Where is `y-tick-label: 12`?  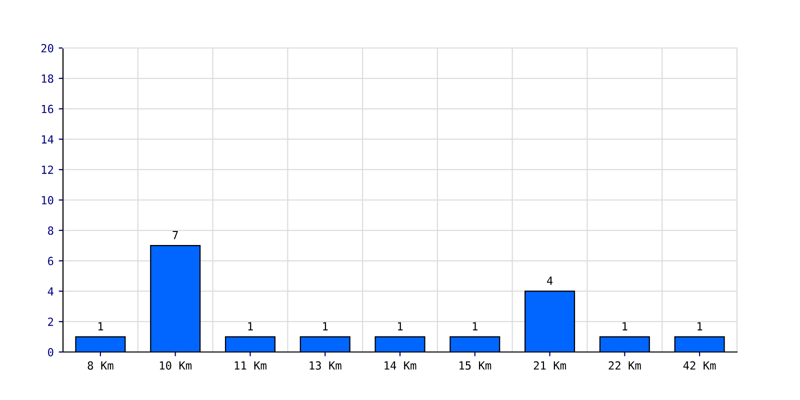 y-tick-label: 12 is located at coordinates (48, 170).